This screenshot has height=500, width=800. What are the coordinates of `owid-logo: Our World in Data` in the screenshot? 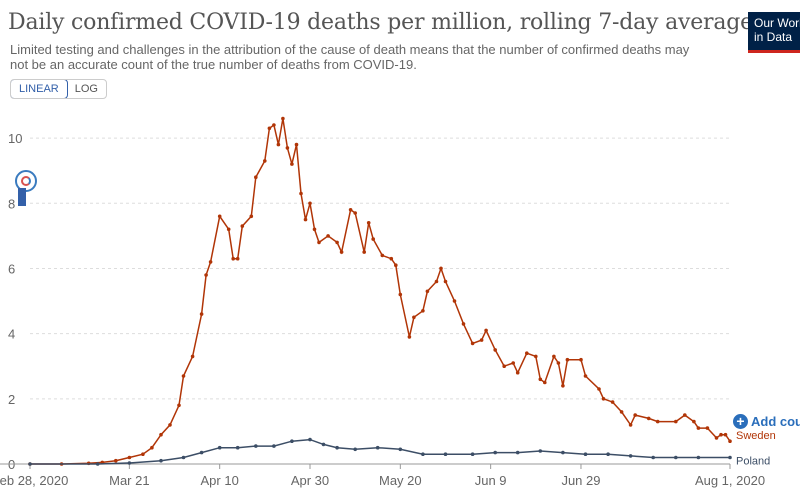 It's located at (774, 31).